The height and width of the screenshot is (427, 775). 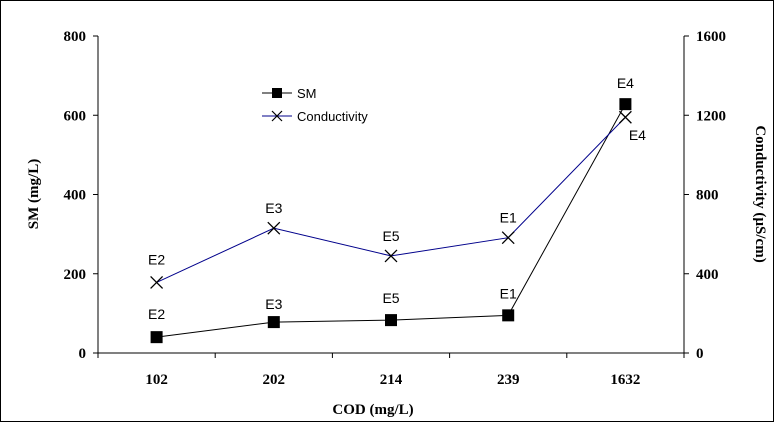 I want to click on y2-tick-label: 800, so click(x=707, y=196).